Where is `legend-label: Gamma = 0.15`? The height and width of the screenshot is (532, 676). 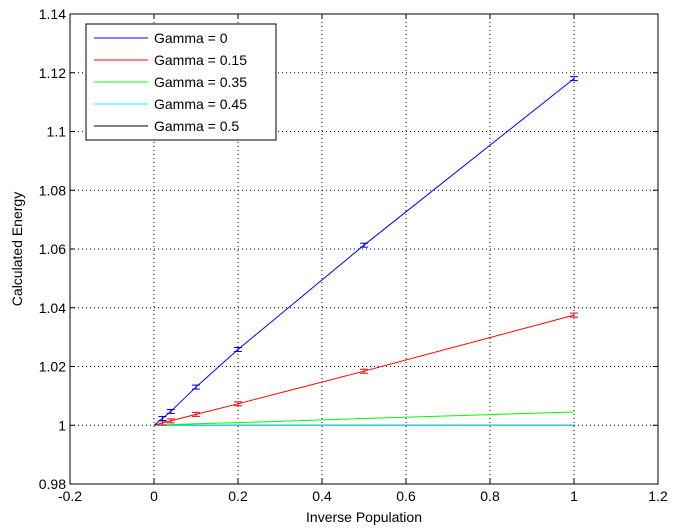
legend-label: Gamma = 0.15 is located at coordinates (200, 60).